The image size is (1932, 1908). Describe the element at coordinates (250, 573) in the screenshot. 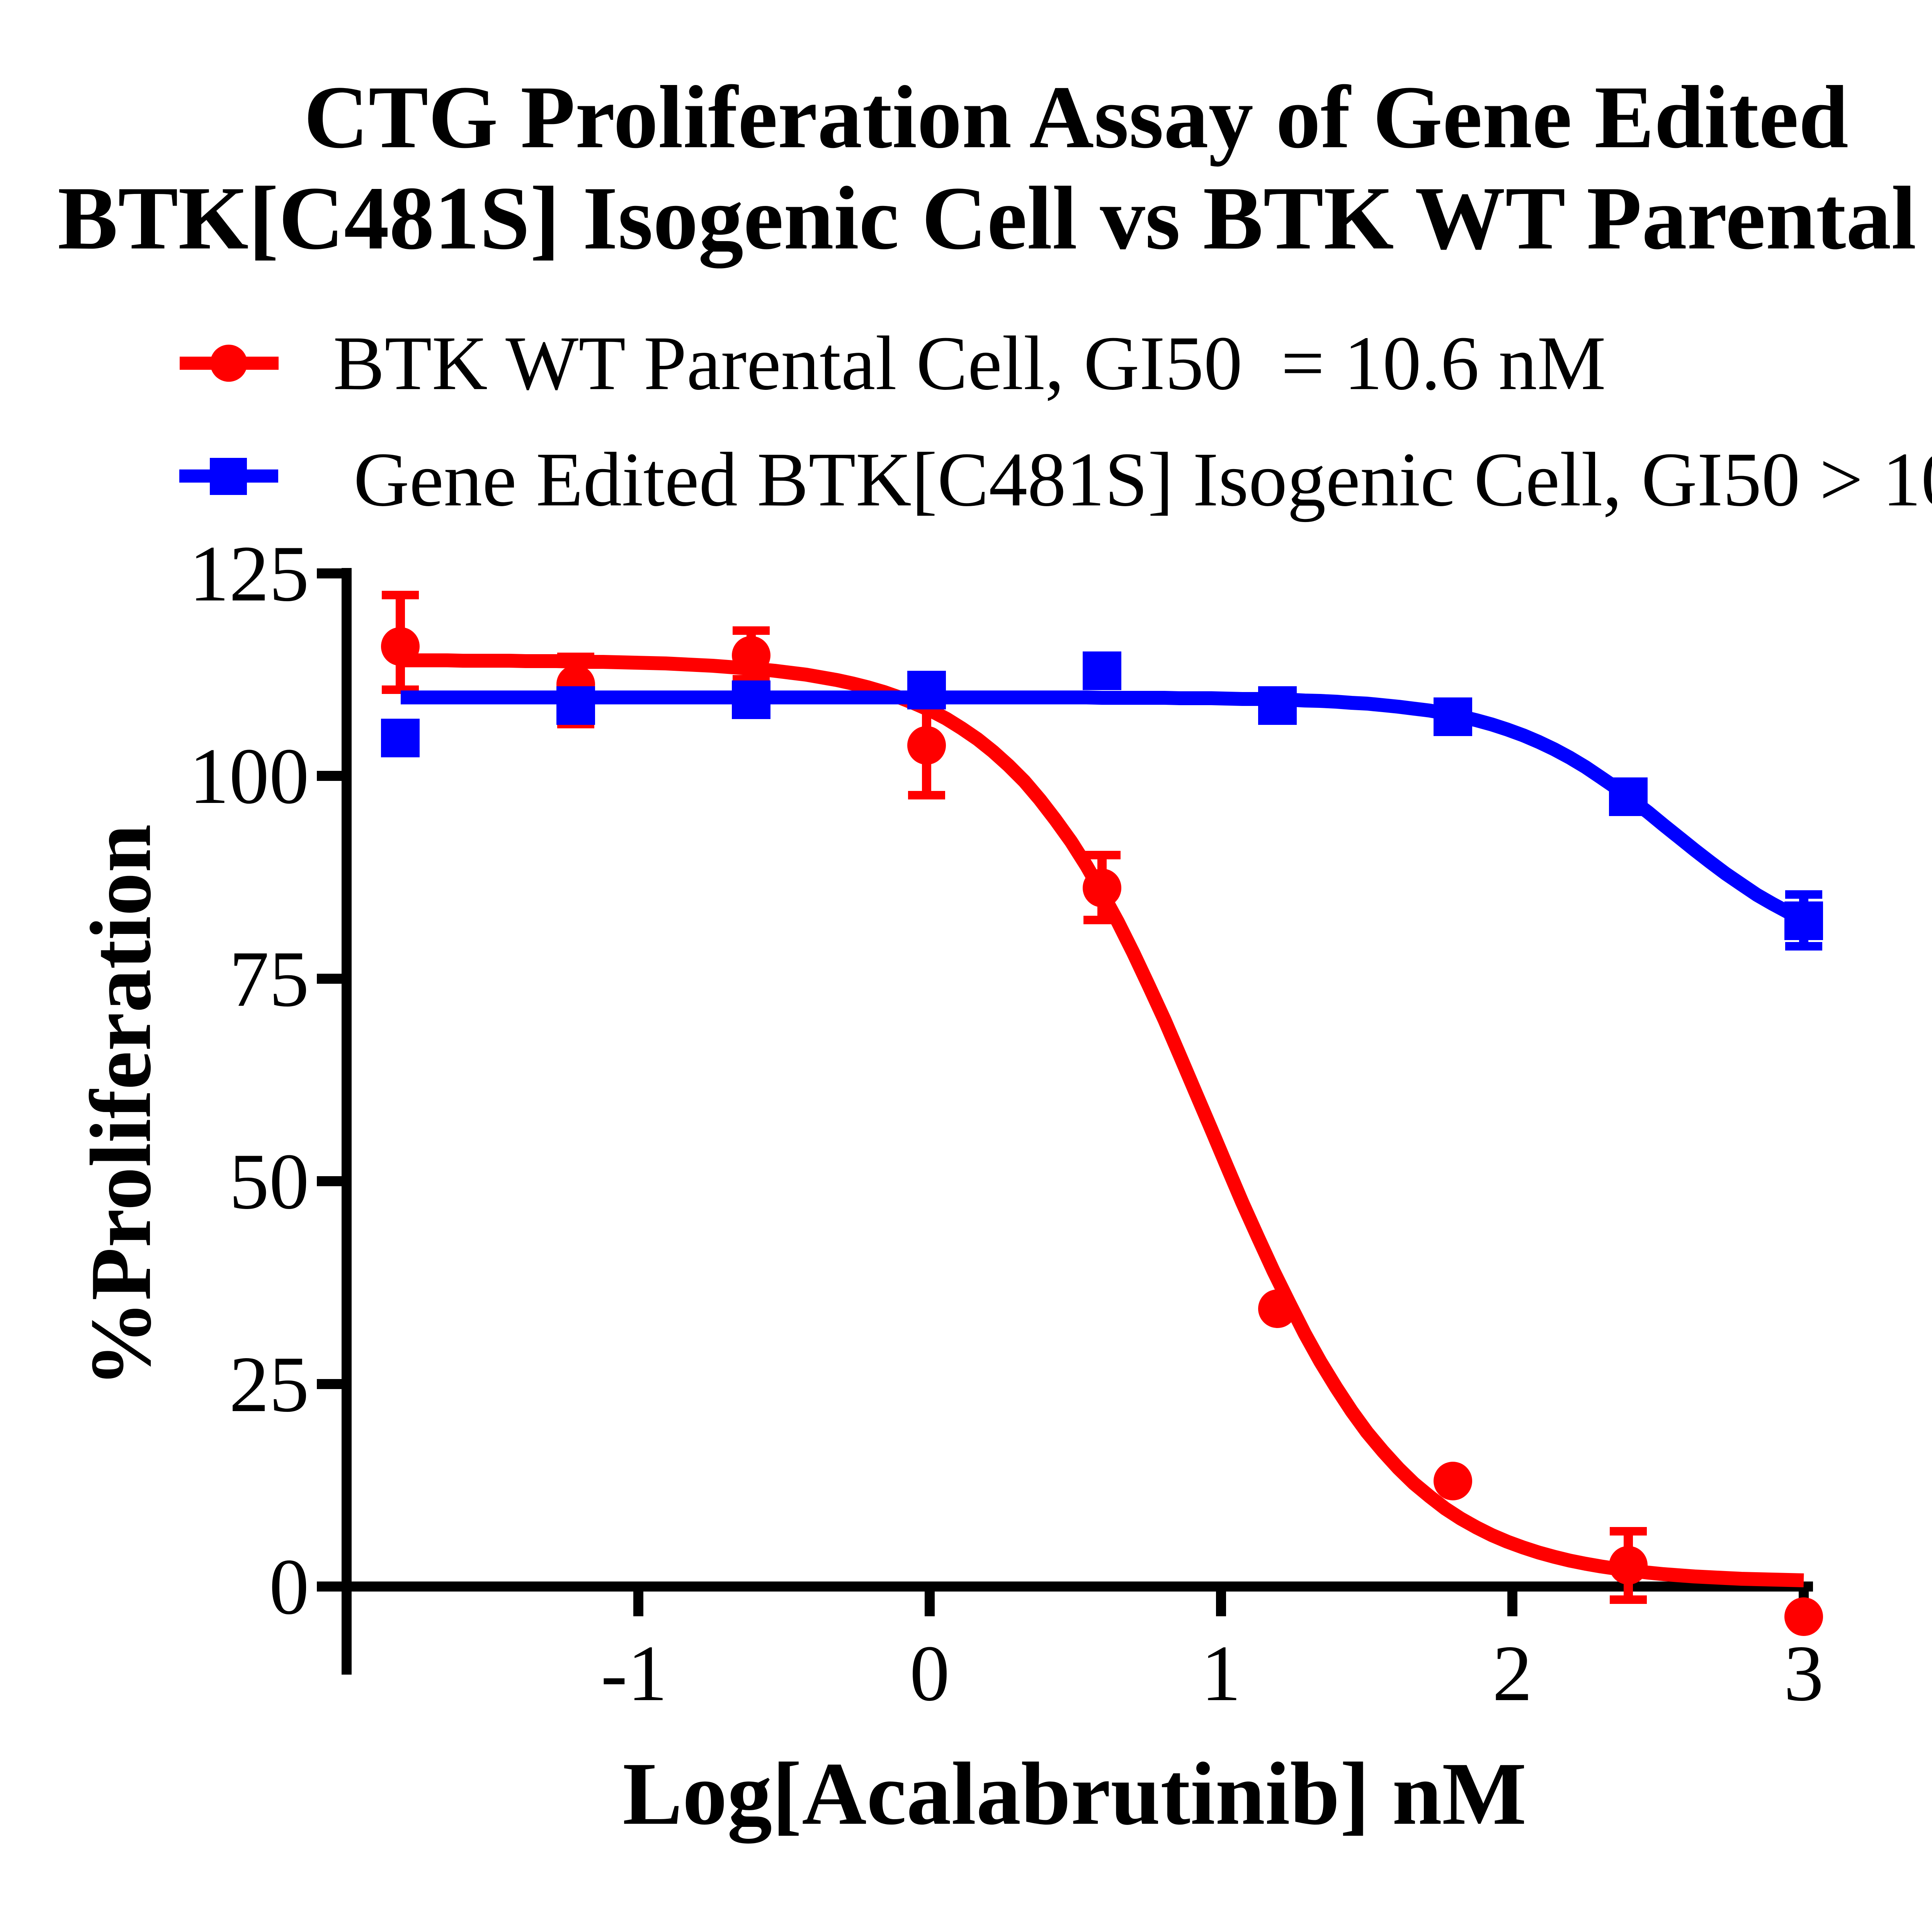

I see `svg-text: 125` at that location.